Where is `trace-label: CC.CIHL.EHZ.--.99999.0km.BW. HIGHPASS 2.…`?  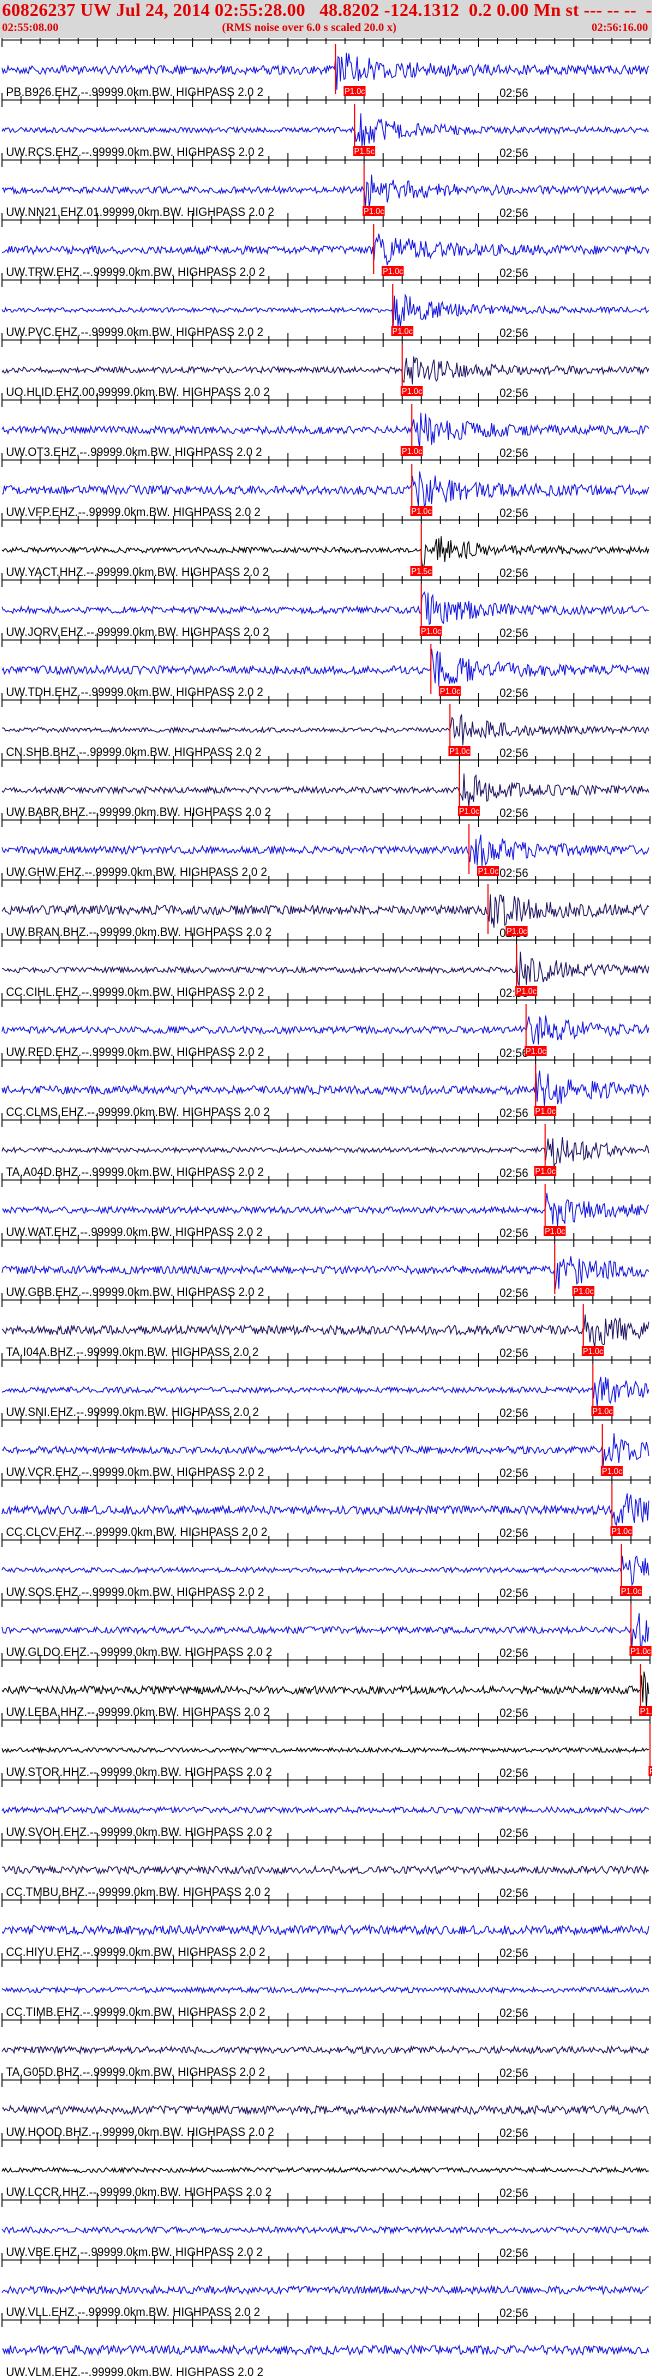
trace-label: CC.CIHL.EHZ.--.99999.0km.BW. HIGHPASS 2.… is located at coordinates (135, 993).